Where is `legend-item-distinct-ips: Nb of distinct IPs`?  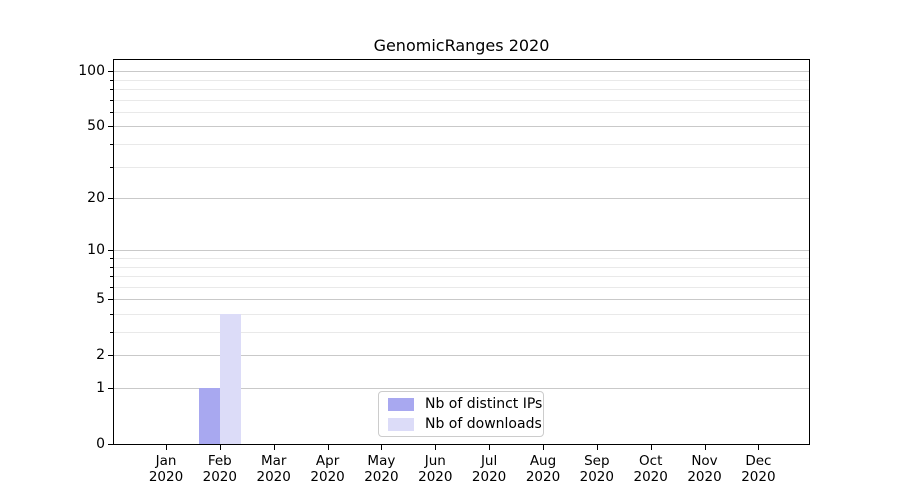
legend-item-distinct-ips: Nb of distinct IPs is located at coordinates (465, 404).